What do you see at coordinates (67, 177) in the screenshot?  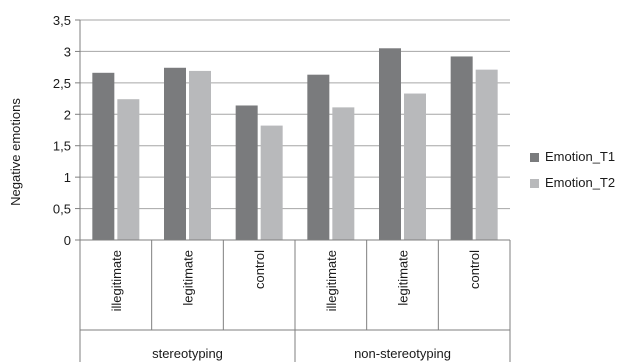 I see `y-tick-label: 1` at bounding box center [67, 177].